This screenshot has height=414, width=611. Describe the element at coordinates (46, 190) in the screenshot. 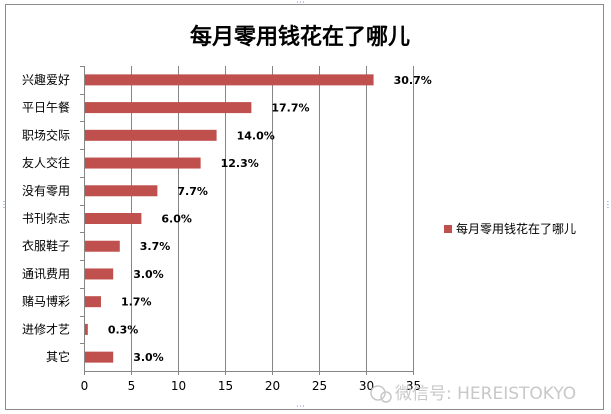

I see `category-label: 没有零用` at that location.